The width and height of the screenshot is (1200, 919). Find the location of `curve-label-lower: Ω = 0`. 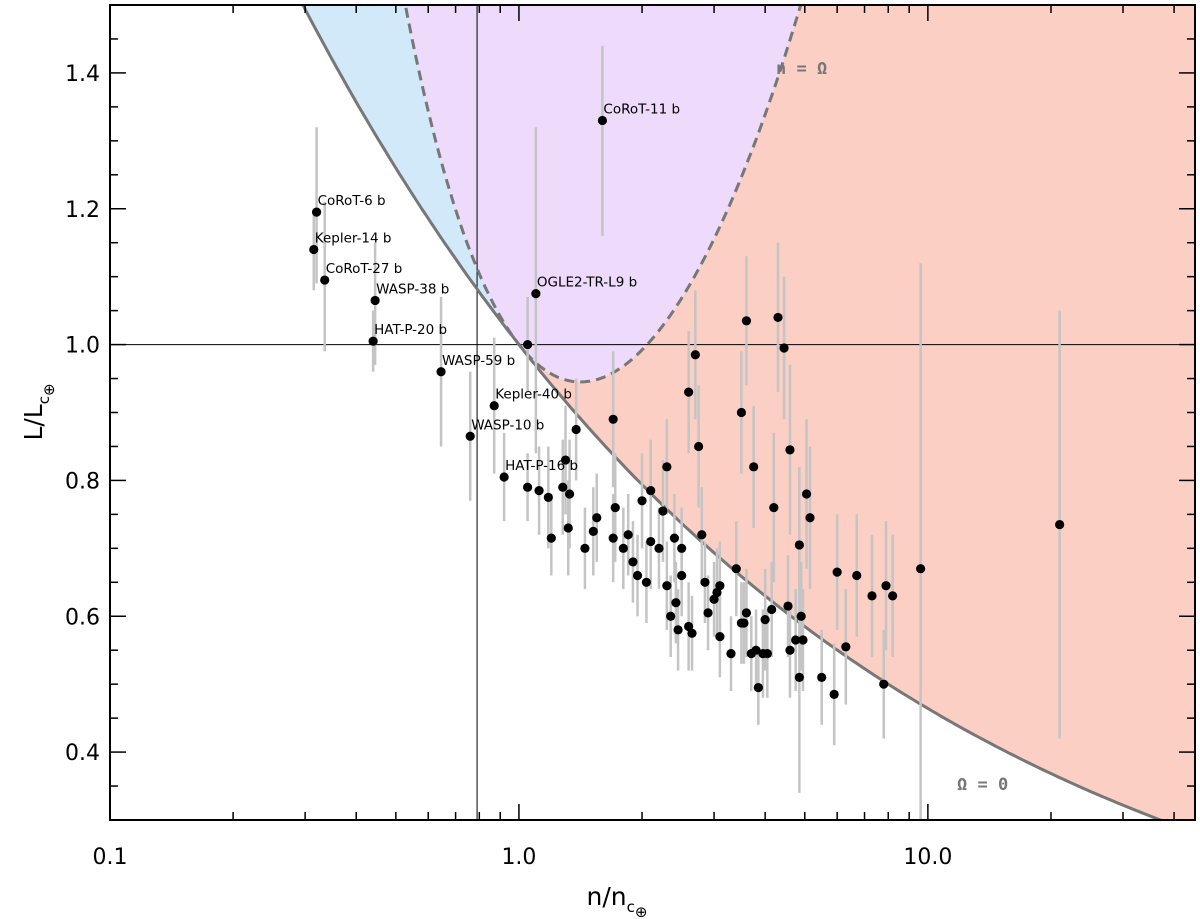

curve-label-lower: Ω = 0 is located at coordinates (982, 785).